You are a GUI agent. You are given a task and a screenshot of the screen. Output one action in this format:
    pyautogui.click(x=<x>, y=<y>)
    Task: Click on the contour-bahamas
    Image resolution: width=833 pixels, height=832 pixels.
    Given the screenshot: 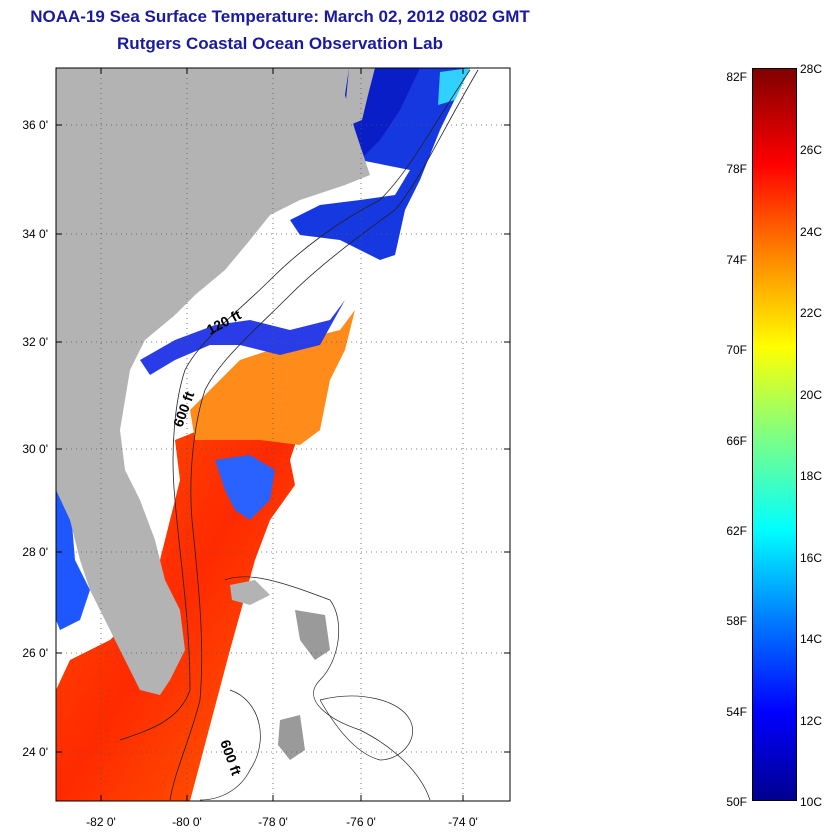 What is the action you would take?
    pyautogui.click(x=315, y=688)
    